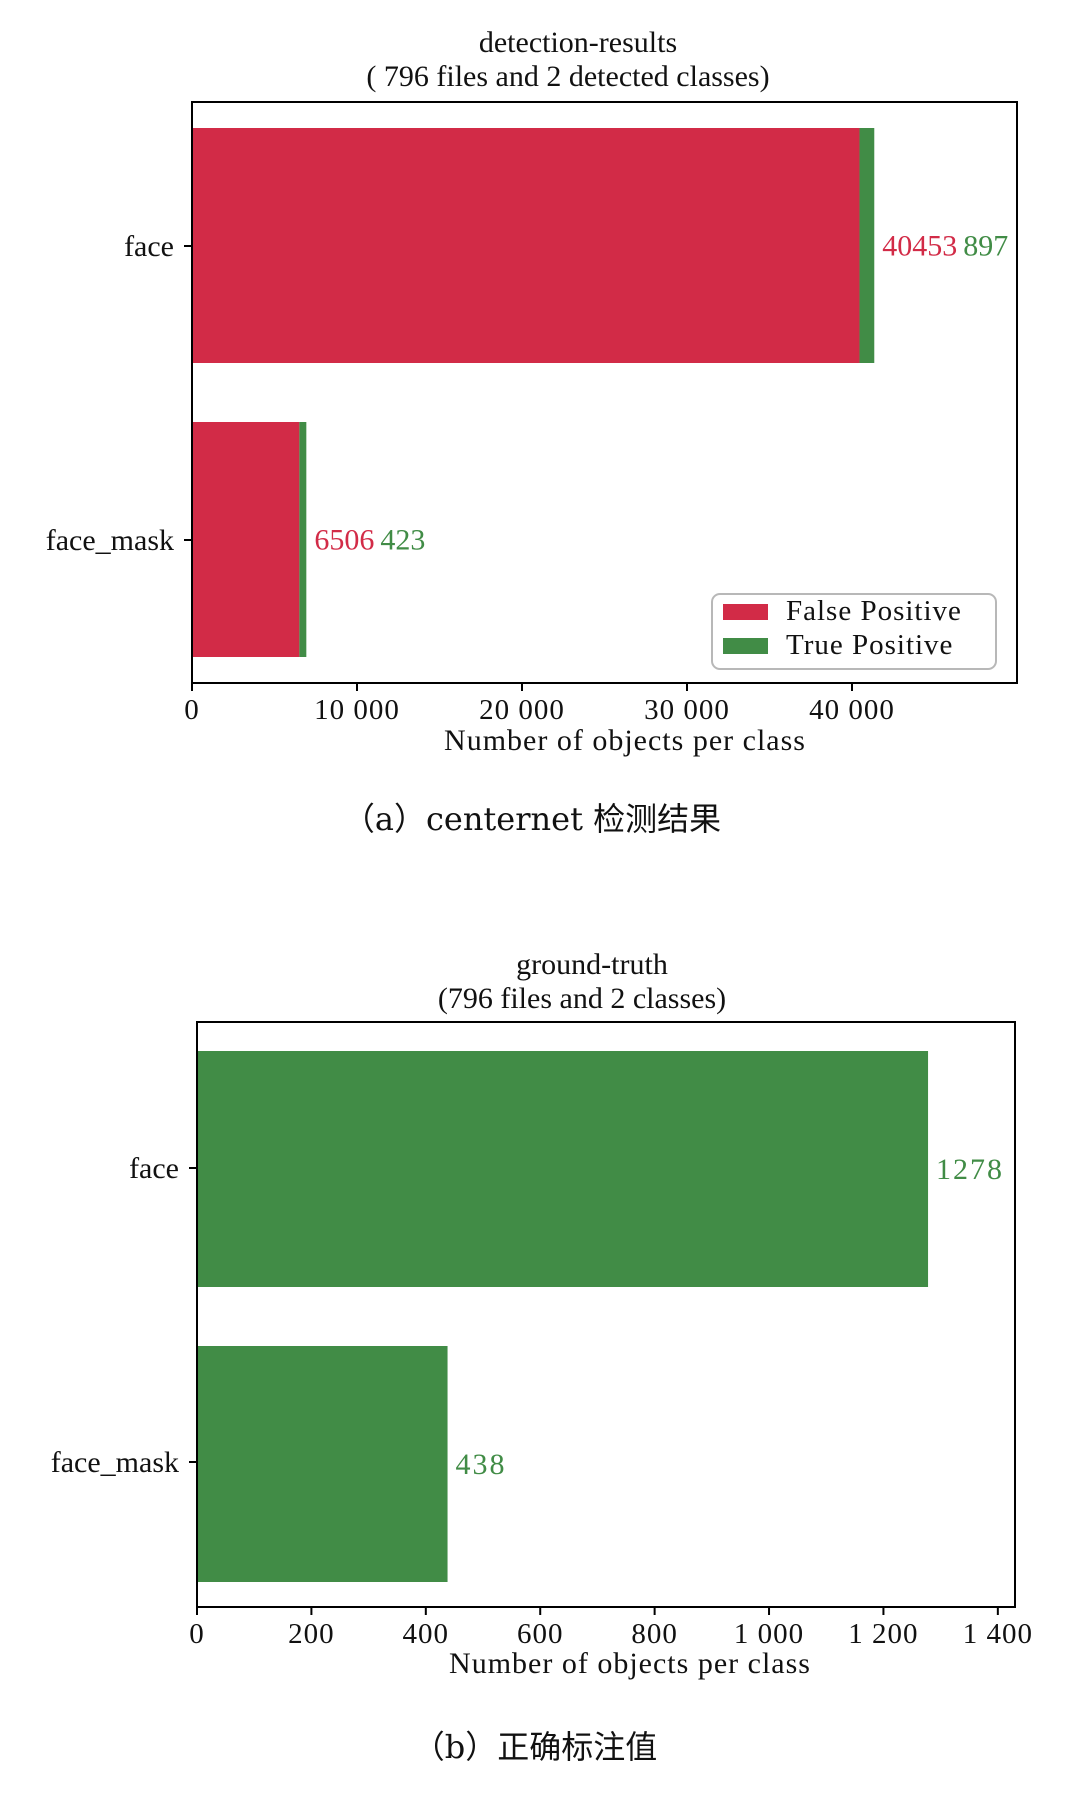 The height and width of the screenshot is (1796, 1078). I want to click on chart-b-x-axis: 0 200 400 600 800 1 000 1 200 1 400, so click(611, 1628).